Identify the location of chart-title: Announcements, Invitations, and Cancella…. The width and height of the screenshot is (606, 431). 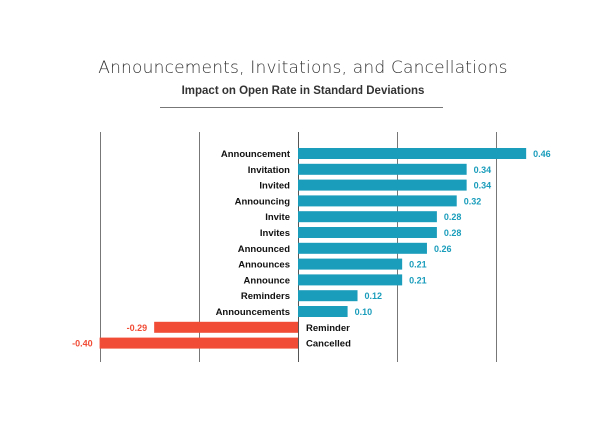
(303, 68).